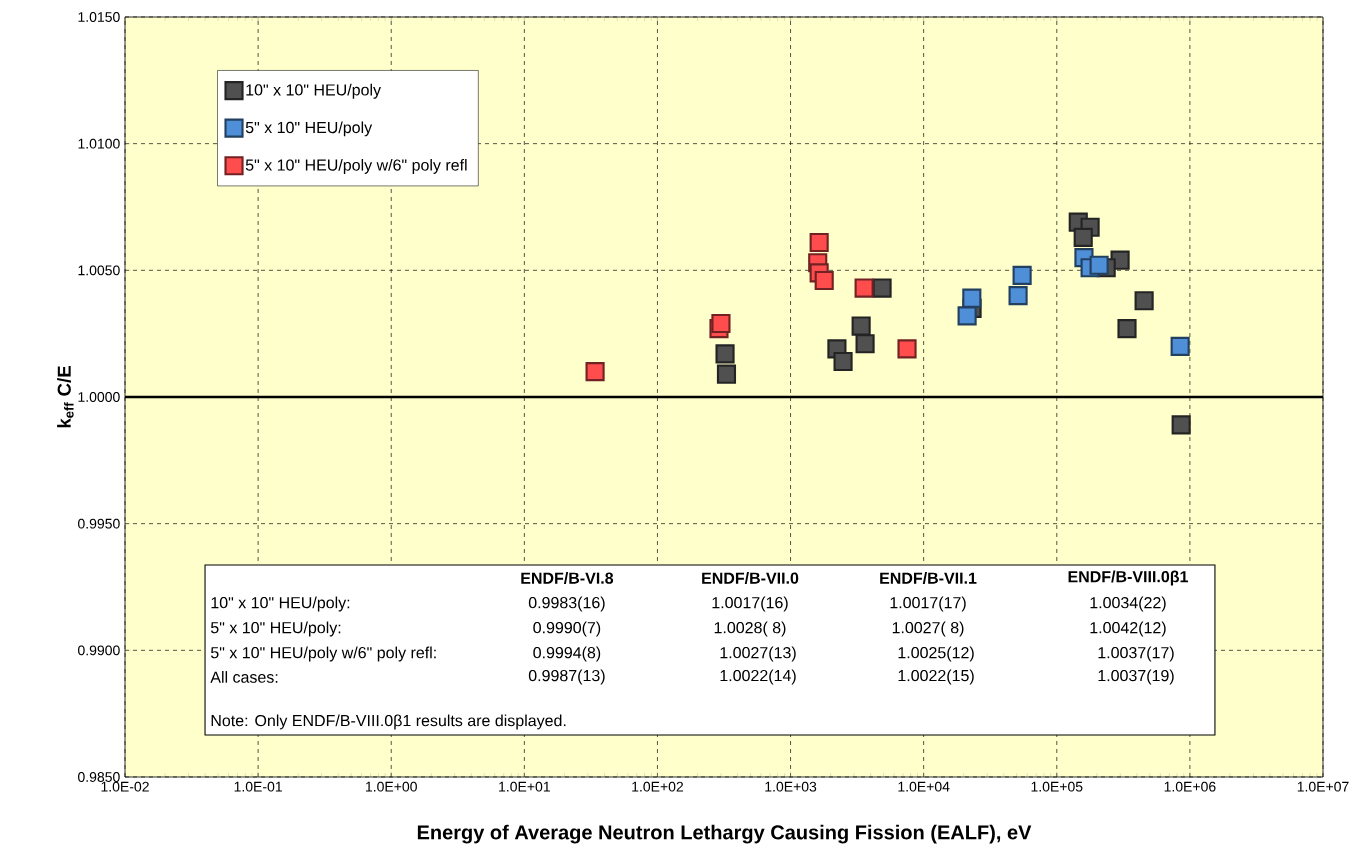 This screenshot has width=1367, height=866. I want to click on annotation: 1.0027(13), so click(758, 654).